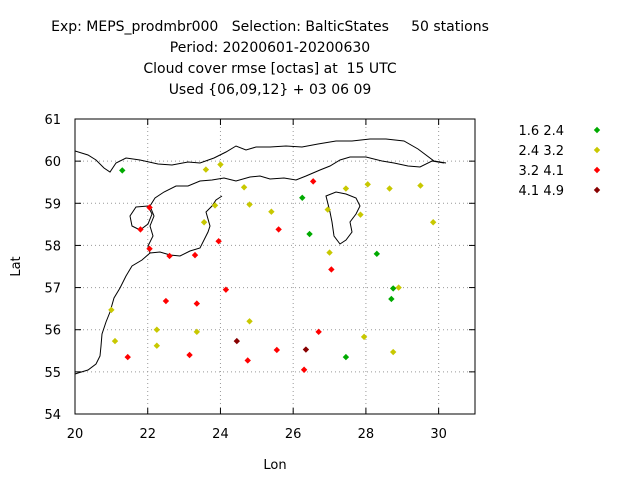 Image resolution: width=640 pixels, height=480 pixels. Describe the element at coordinates (541, 191) in the screenshot. I see `legend-label-4: 4.1 4.9` at that location.